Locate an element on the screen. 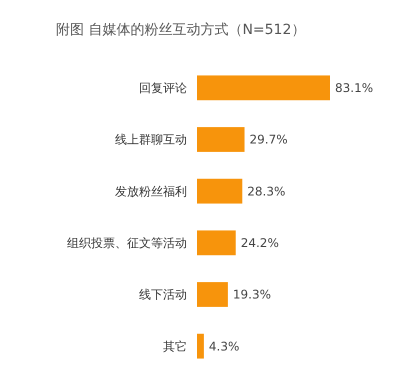  data-label: 24.2% is located at coordinates (259, 243).